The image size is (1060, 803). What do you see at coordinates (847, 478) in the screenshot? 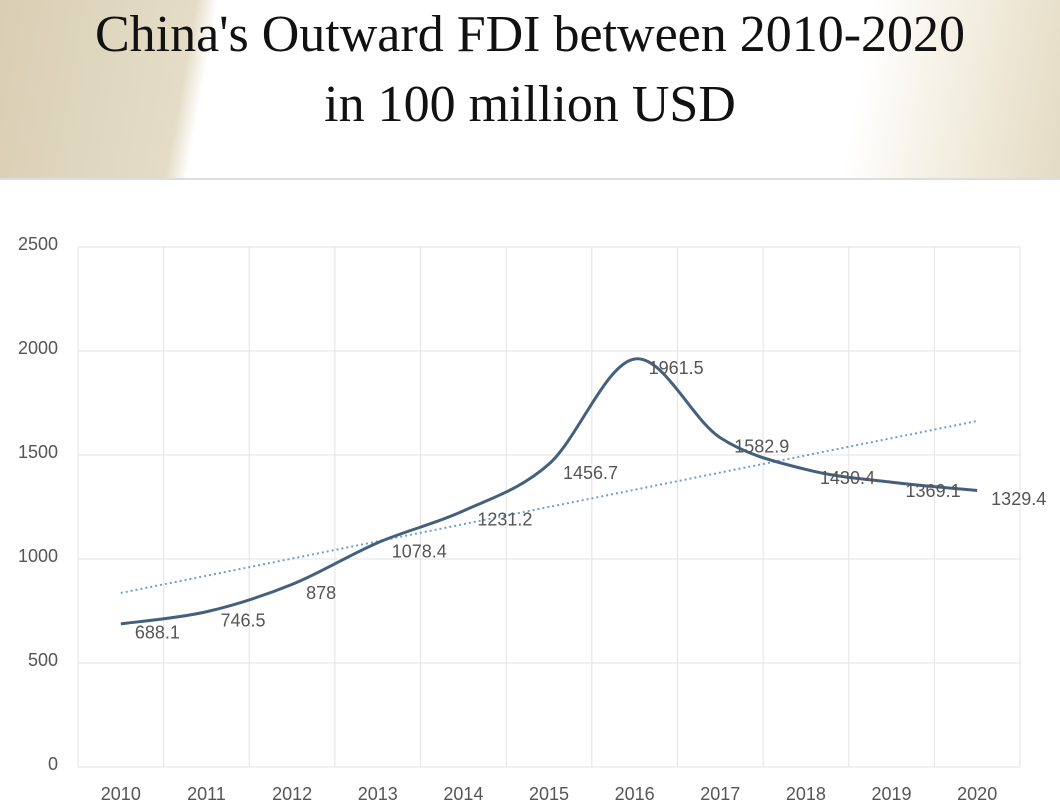
I see `data-label: 1430.4` at bounding box center [847, 478].